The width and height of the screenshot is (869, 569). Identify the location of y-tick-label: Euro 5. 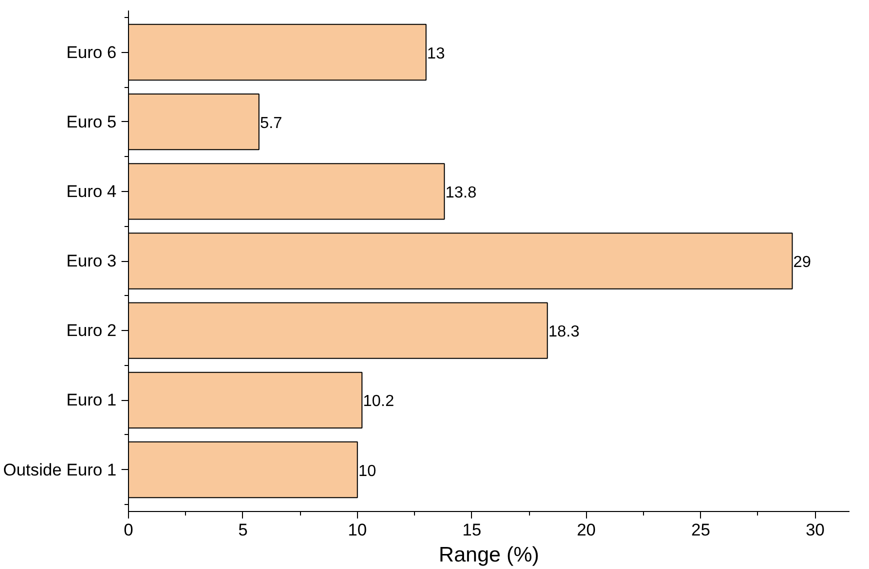
(91, 122).